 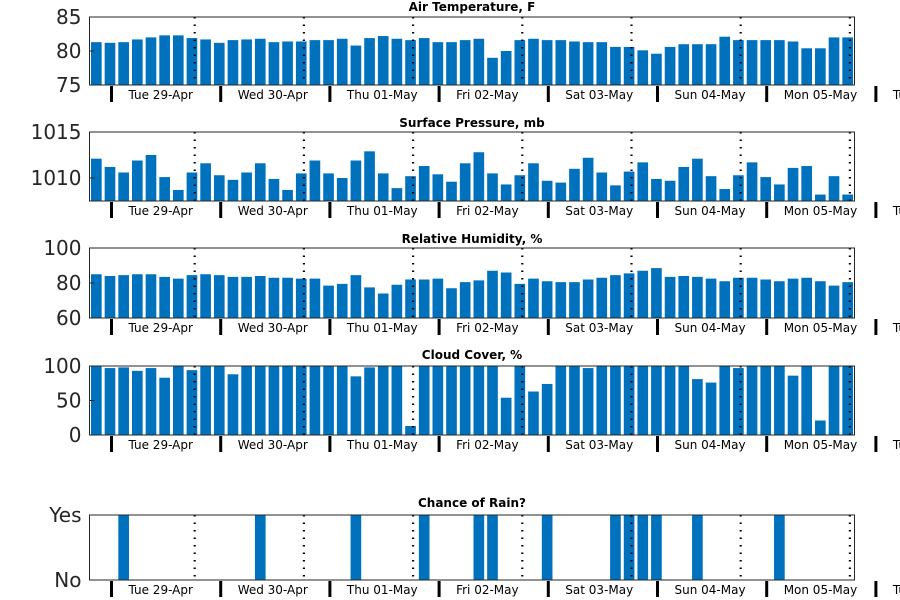 What do you see at coordinates (472, 239) in the screenshot?
I see `panel-title: Relative Humidity, %` at bounding box center [472, 239].